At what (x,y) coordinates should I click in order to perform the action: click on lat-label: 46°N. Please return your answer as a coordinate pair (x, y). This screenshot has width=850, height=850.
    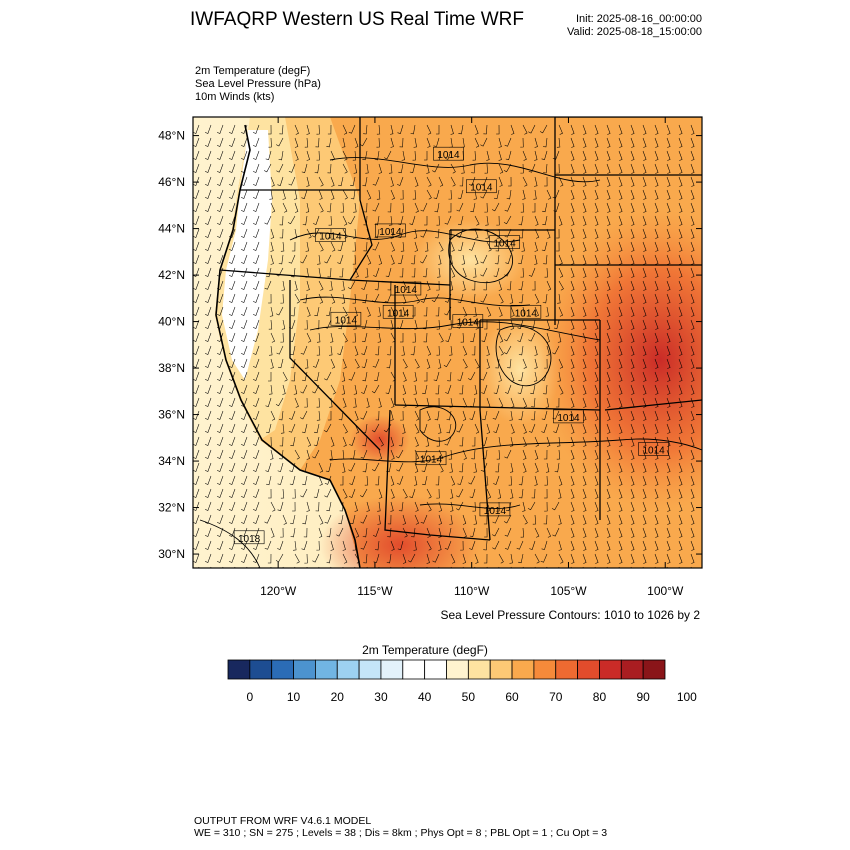
    Looking at the image, I should click on (171, 182).